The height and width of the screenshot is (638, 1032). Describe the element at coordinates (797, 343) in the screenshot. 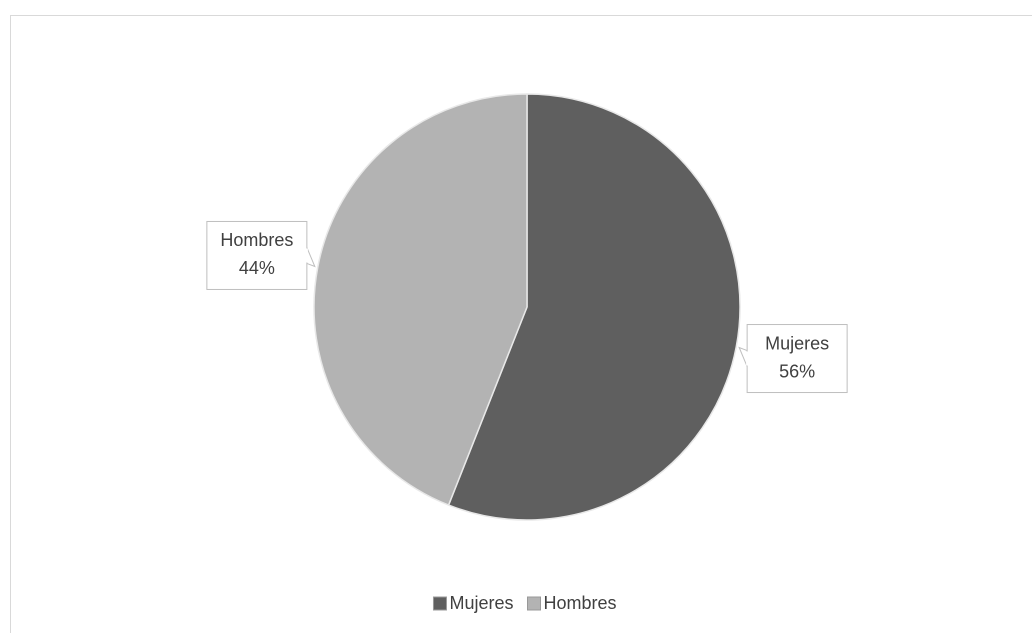

I see `data-label-name: Mujeres` at that location.